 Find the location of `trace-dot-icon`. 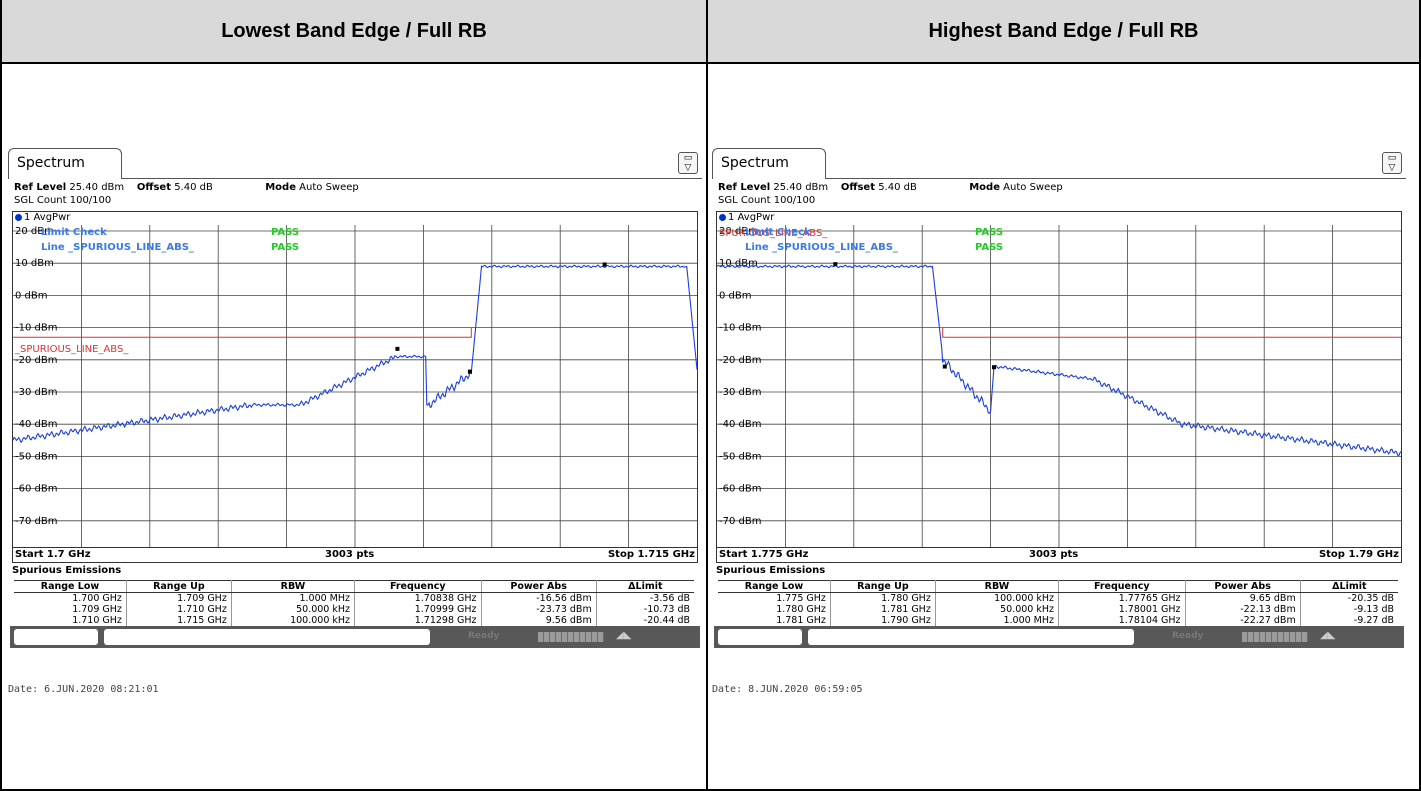

trace-dot-icon is located at coordinates (18, 217).